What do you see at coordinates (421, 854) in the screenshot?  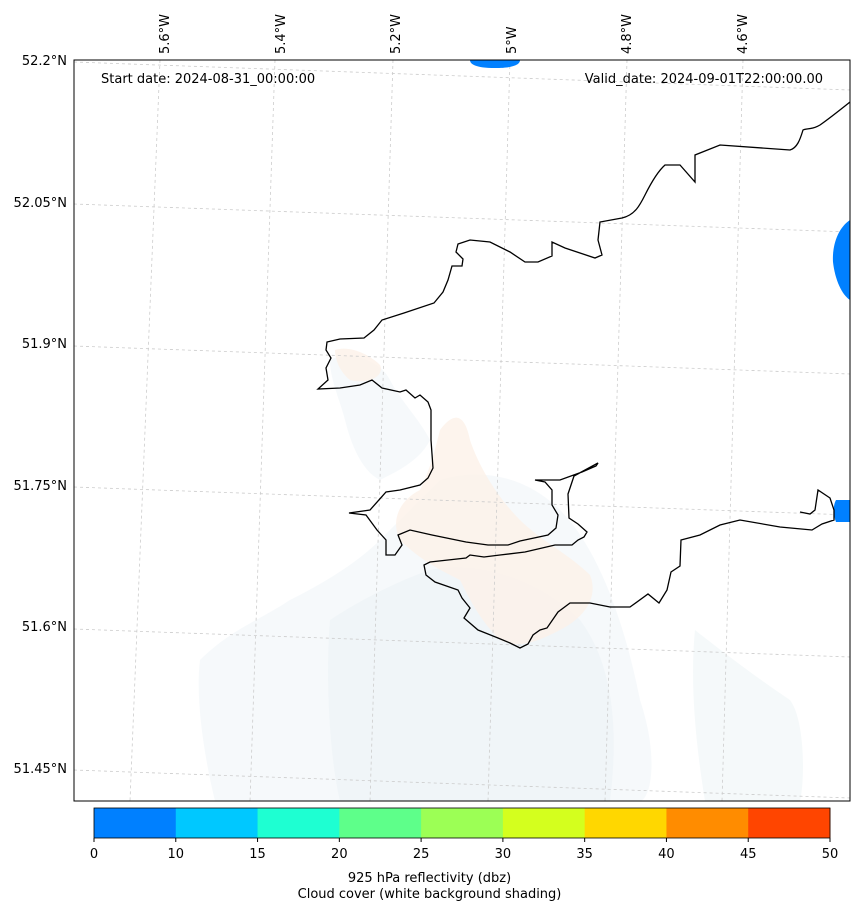 I see `colorbar-tick-label: 25` at bounding box center [421, 854].